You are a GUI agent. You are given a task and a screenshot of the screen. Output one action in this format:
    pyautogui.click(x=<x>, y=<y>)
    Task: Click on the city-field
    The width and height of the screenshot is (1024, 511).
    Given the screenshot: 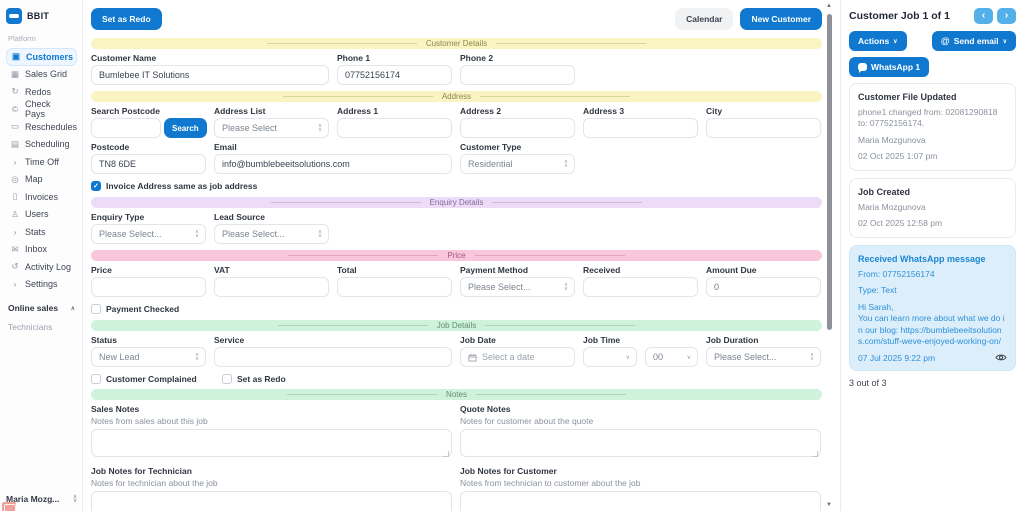 What is the action you would take?
    pyautogui.click(x=763, y=128)
    